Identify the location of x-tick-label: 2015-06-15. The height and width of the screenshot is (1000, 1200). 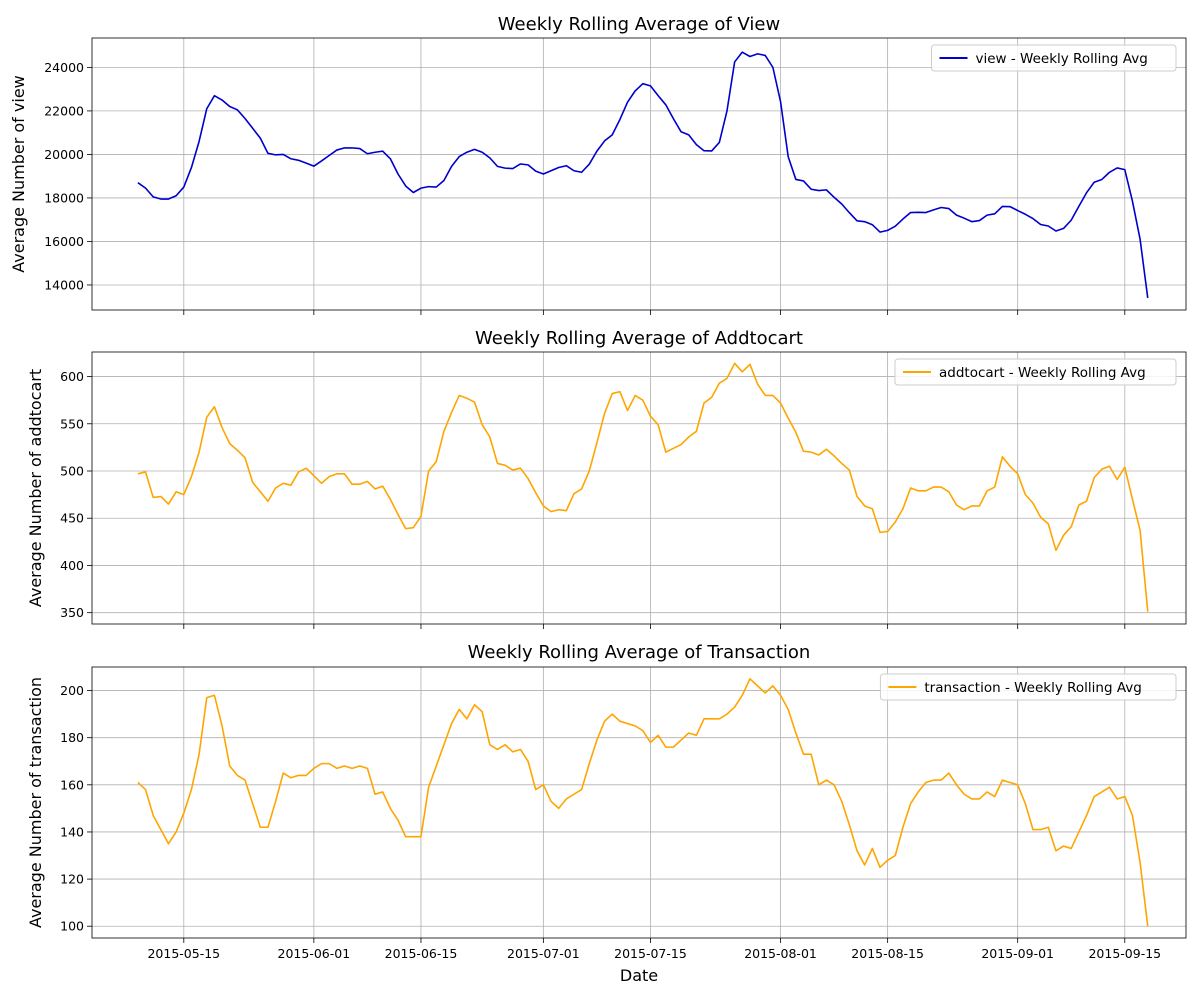
(421, 953).